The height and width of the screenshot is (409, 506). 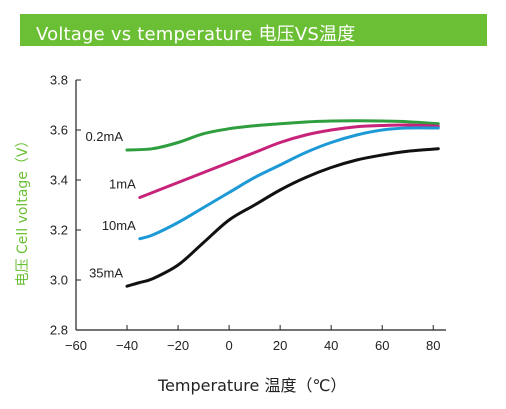 I want to click on x-tick-label: 80, so click(x=433, y=345).